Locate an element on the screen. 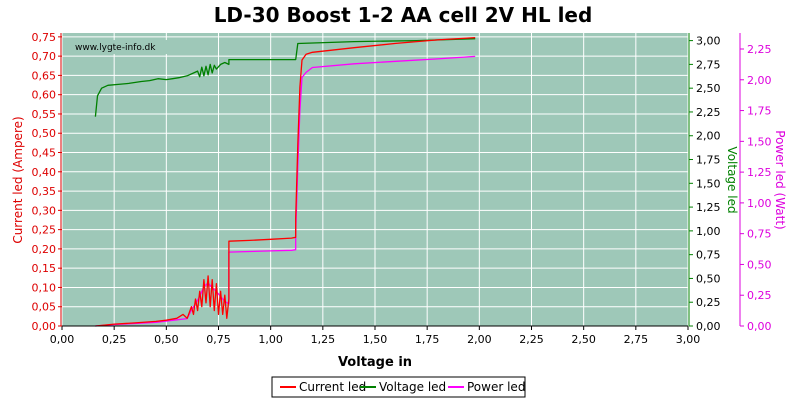 Image resolution: width=800 pixels, height=400 pixels. left-tick-label: 0,75 is located at coordinates (44, 37).